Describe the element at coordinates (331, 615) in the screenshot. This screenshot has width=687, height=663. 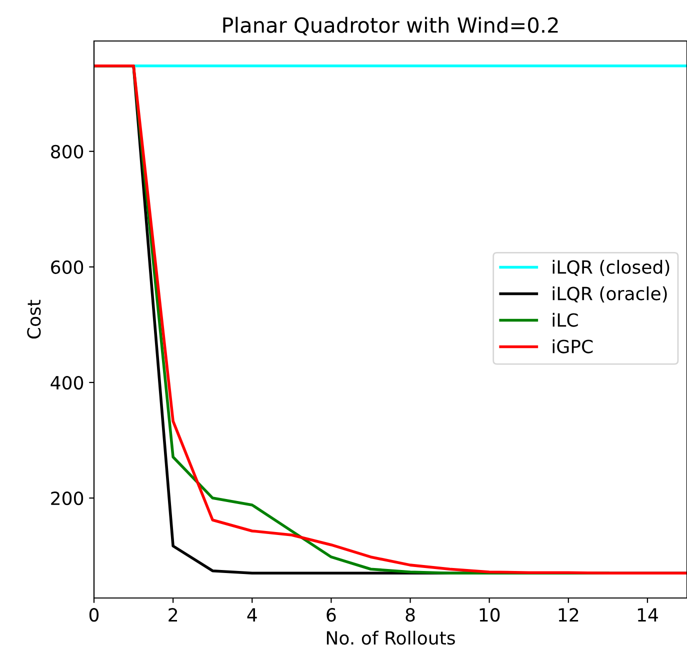
I see `x-tick-label: 6` at that location.